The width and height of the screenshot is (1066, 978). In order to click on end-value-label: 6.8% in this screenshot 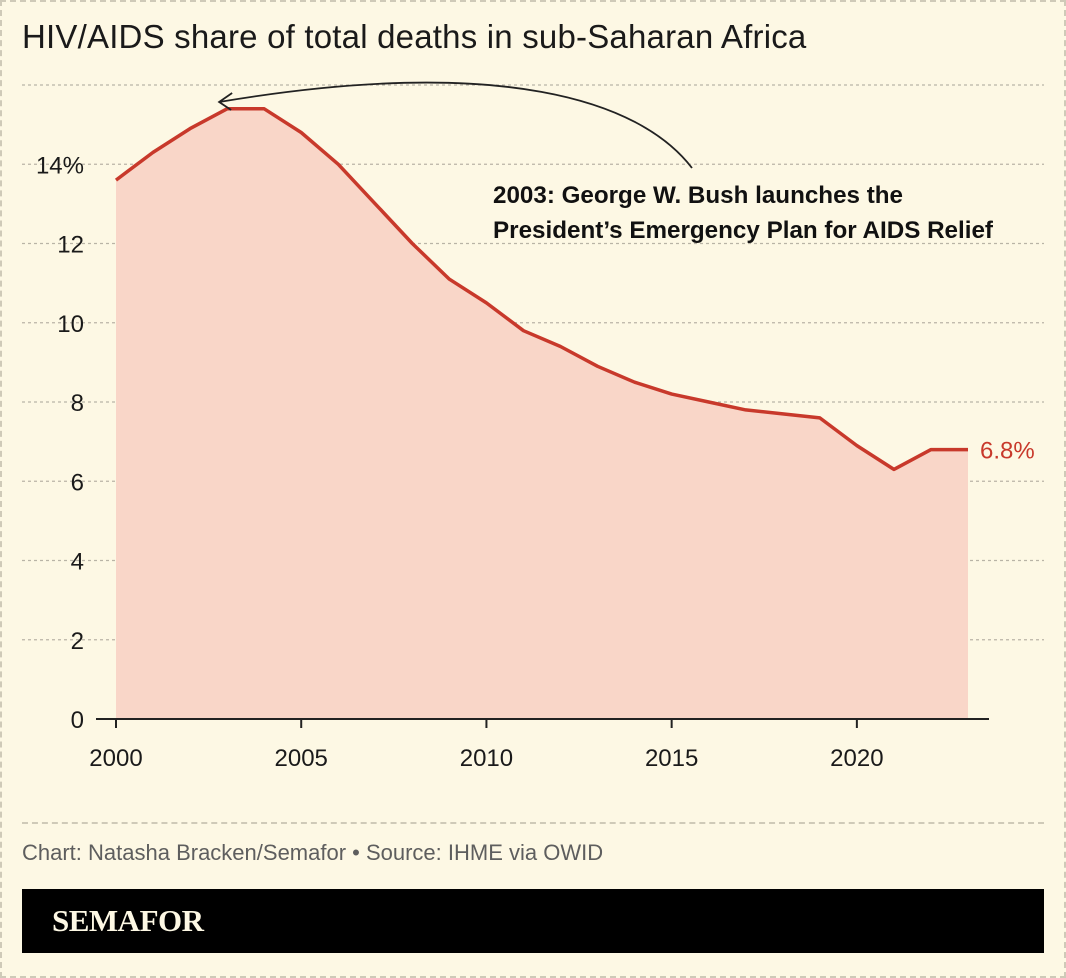, I will do `click(1007, 451)`.